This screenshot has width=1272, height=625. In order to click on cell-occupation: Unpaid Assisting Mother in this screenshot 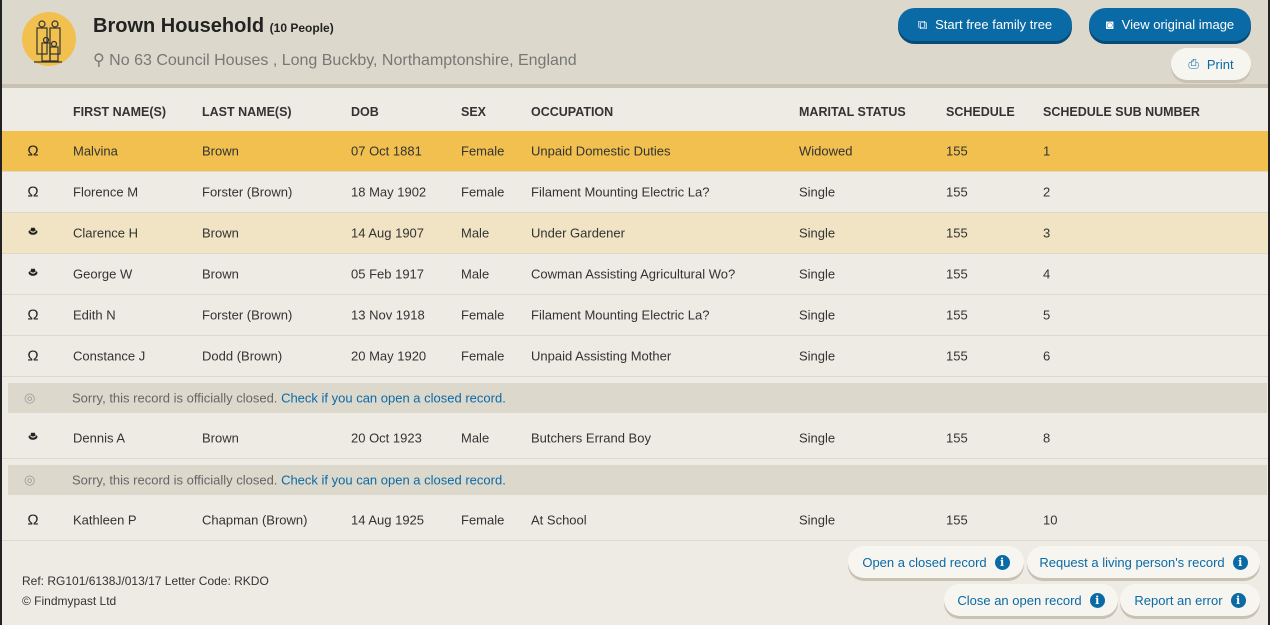, I will do `click(601, 356)`.